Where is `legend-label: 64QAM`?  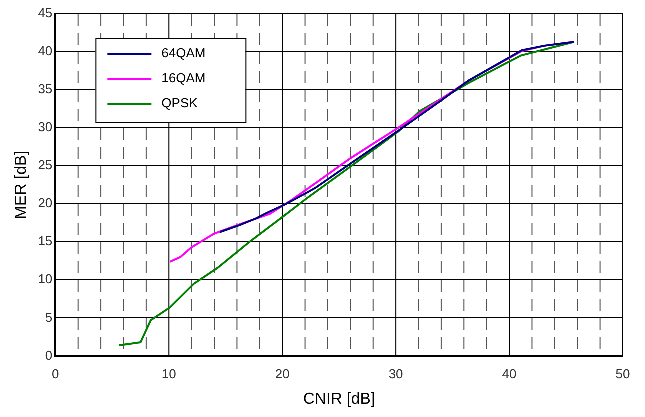 legend-label: 64QAM is located at coordinates (184, 53).